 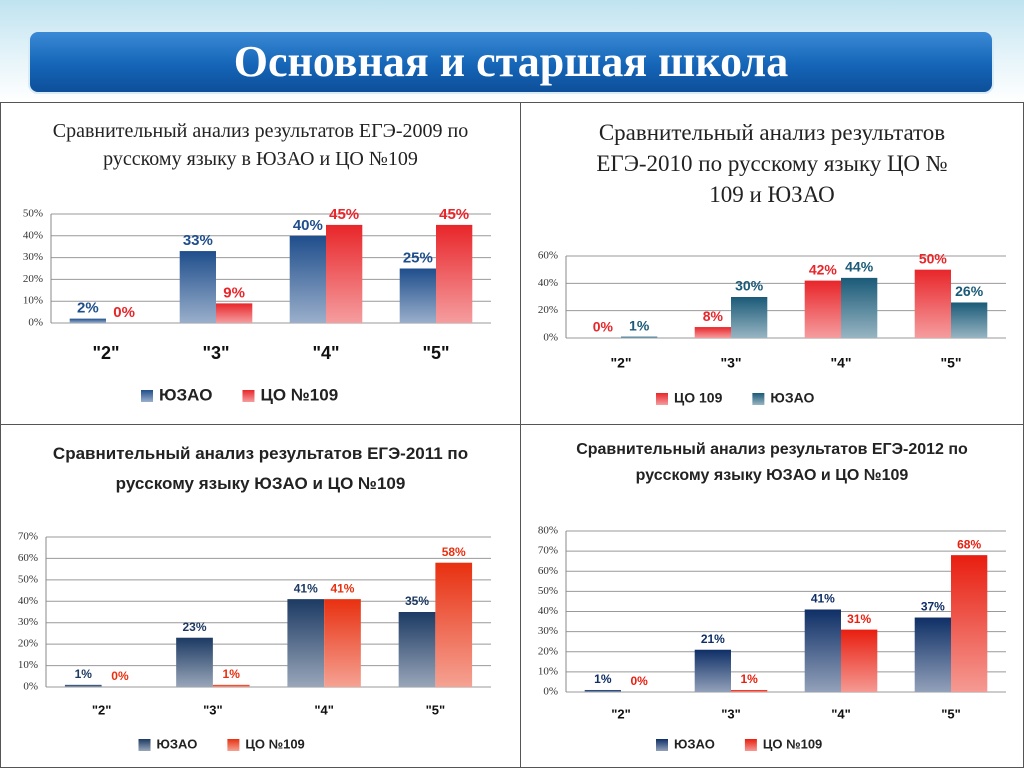 What do you see at coordinates (933, 258) in the screenshot?
I see `value-label: 50%` at bounding box center [933, 258].